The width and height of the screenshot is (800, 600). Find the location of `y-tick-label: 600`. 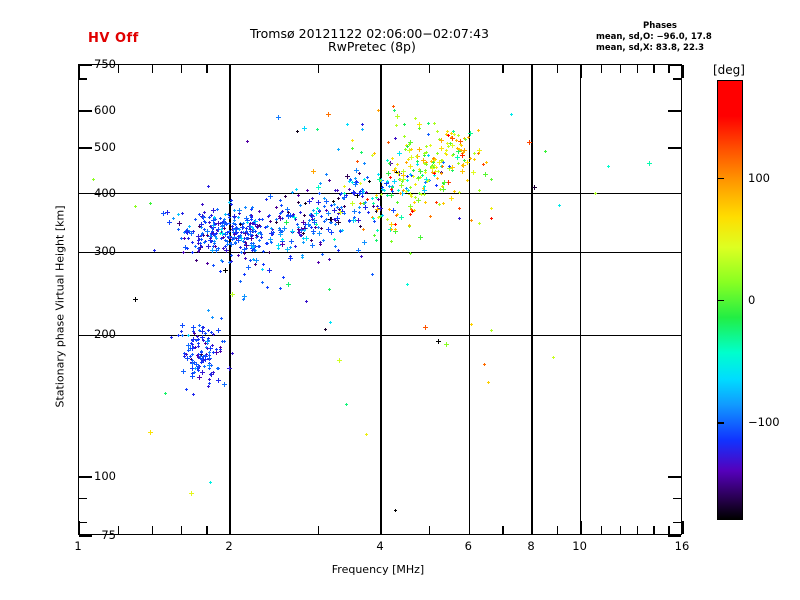

y-tick-label: 600 is located at coordinates (105, 109).